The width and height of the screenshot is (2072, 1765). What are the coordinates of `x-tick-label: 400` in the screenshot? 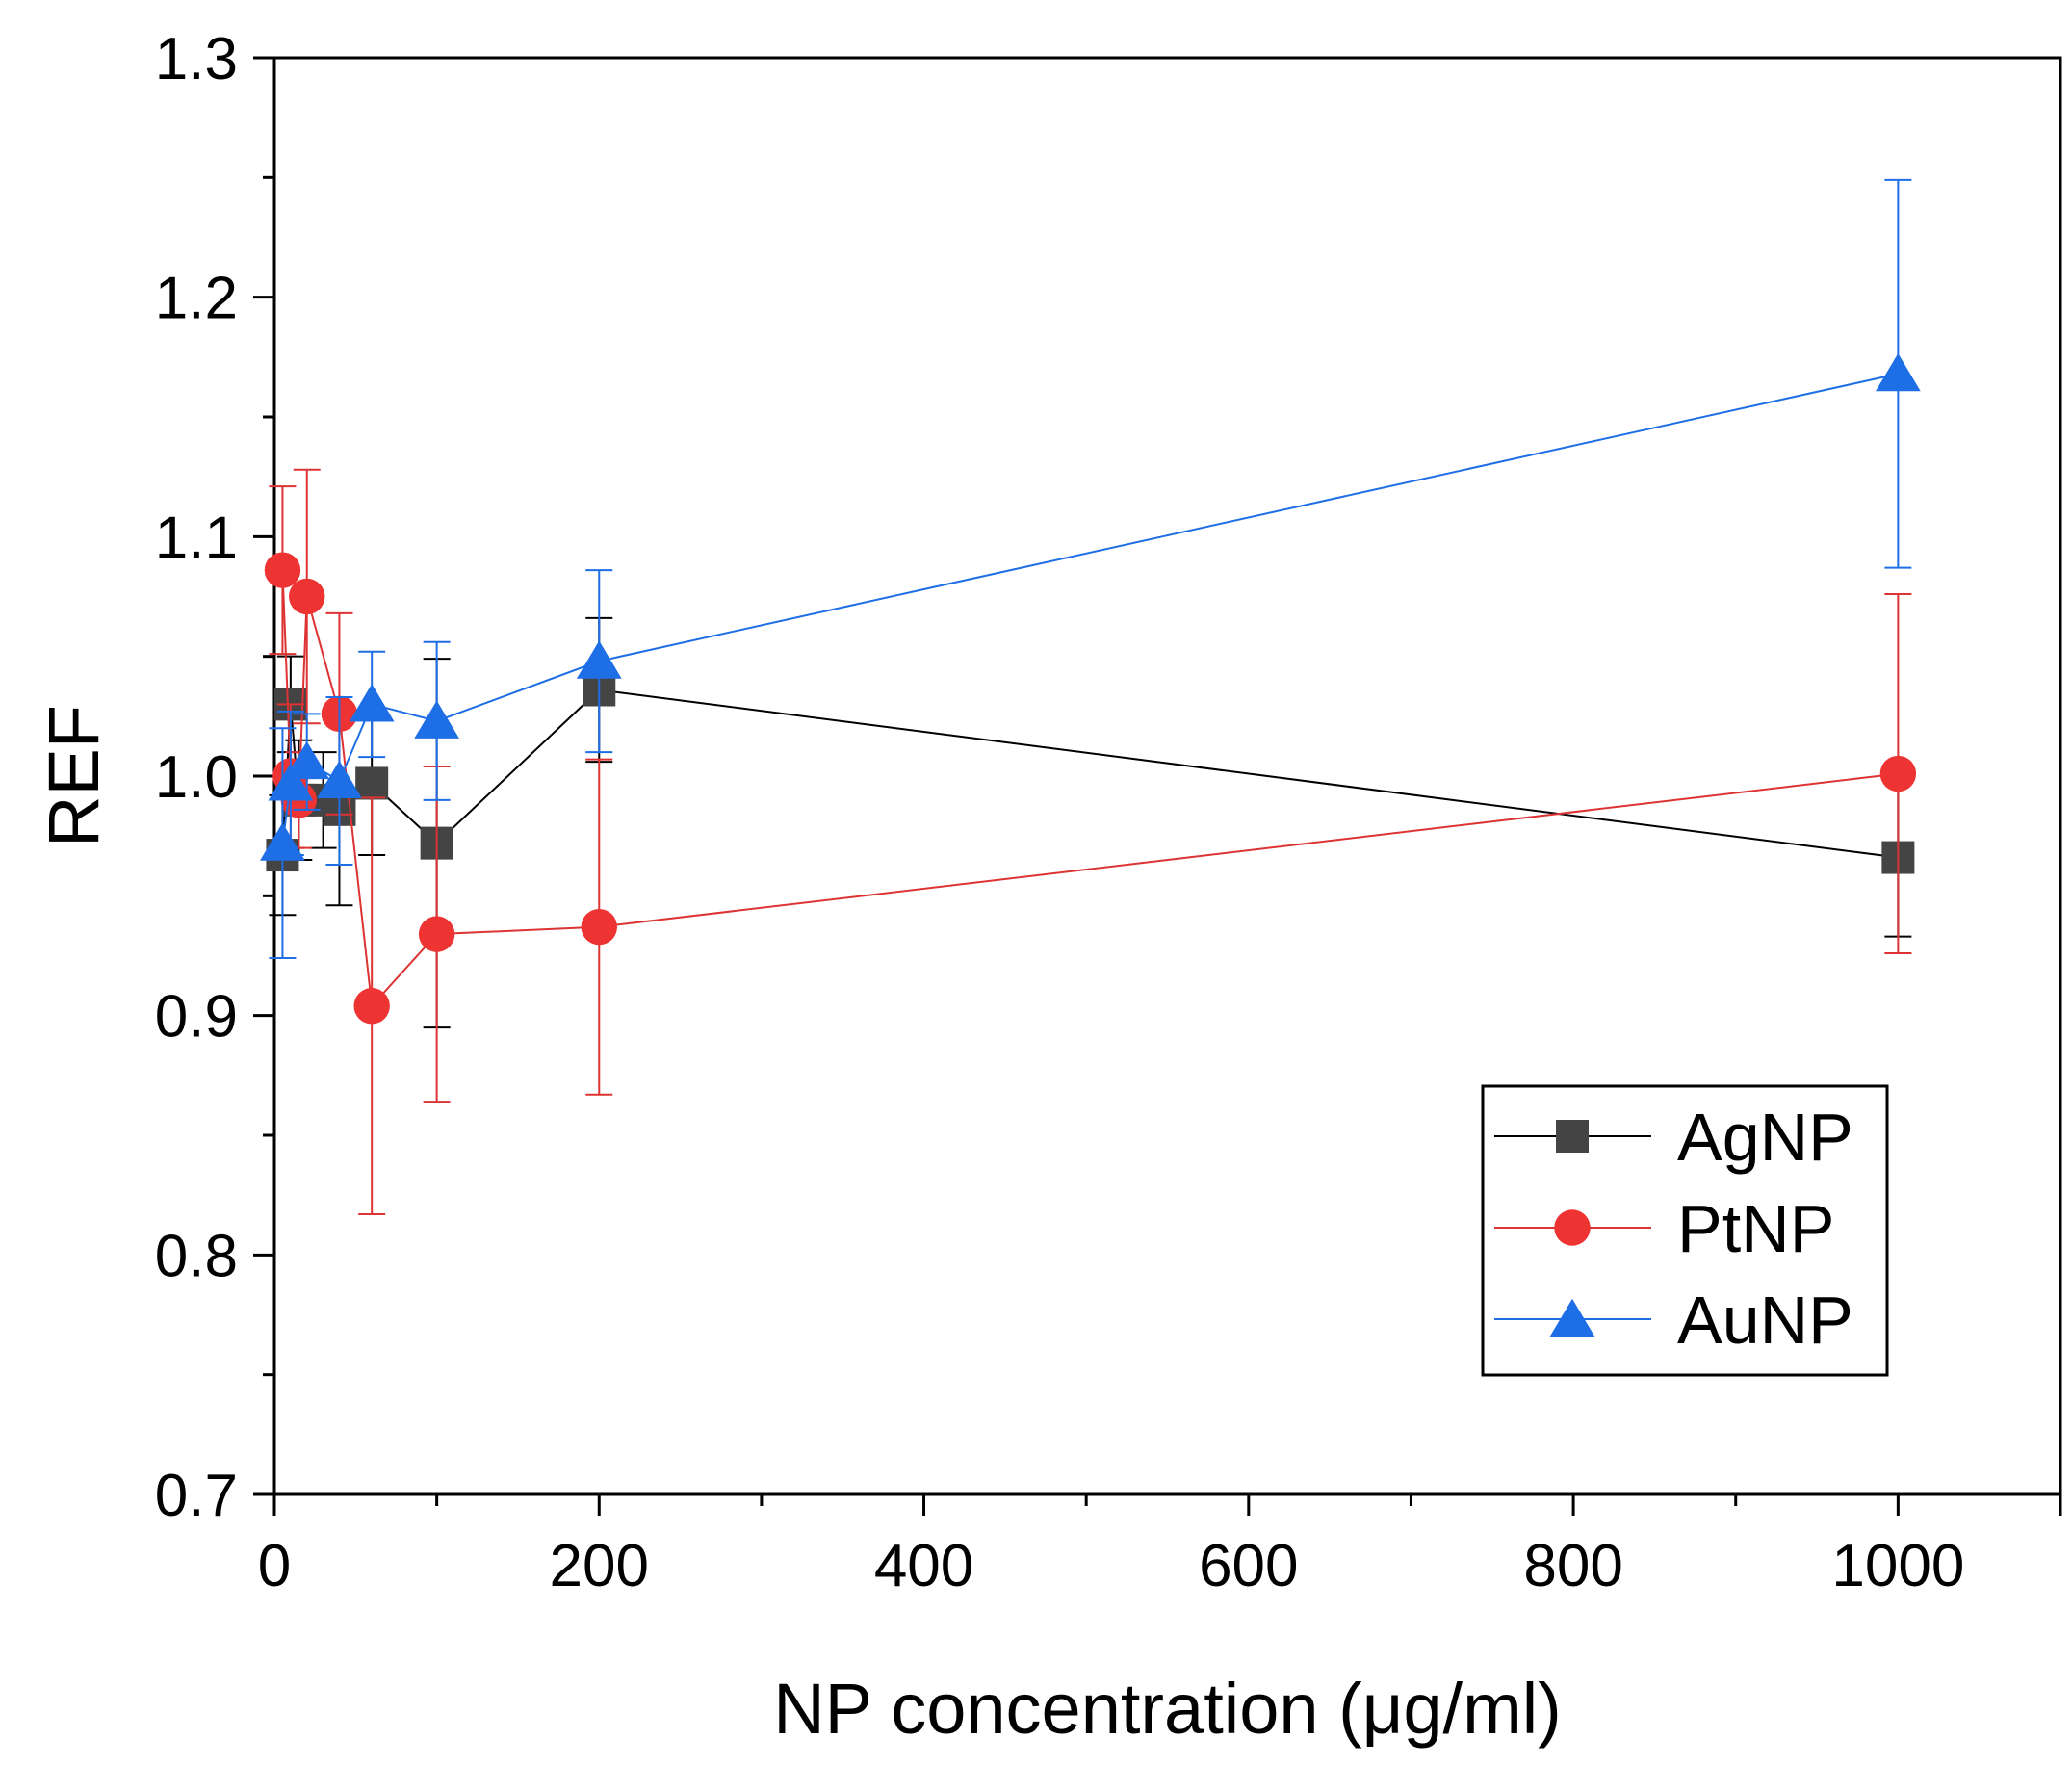 It's located at (923, 1566).